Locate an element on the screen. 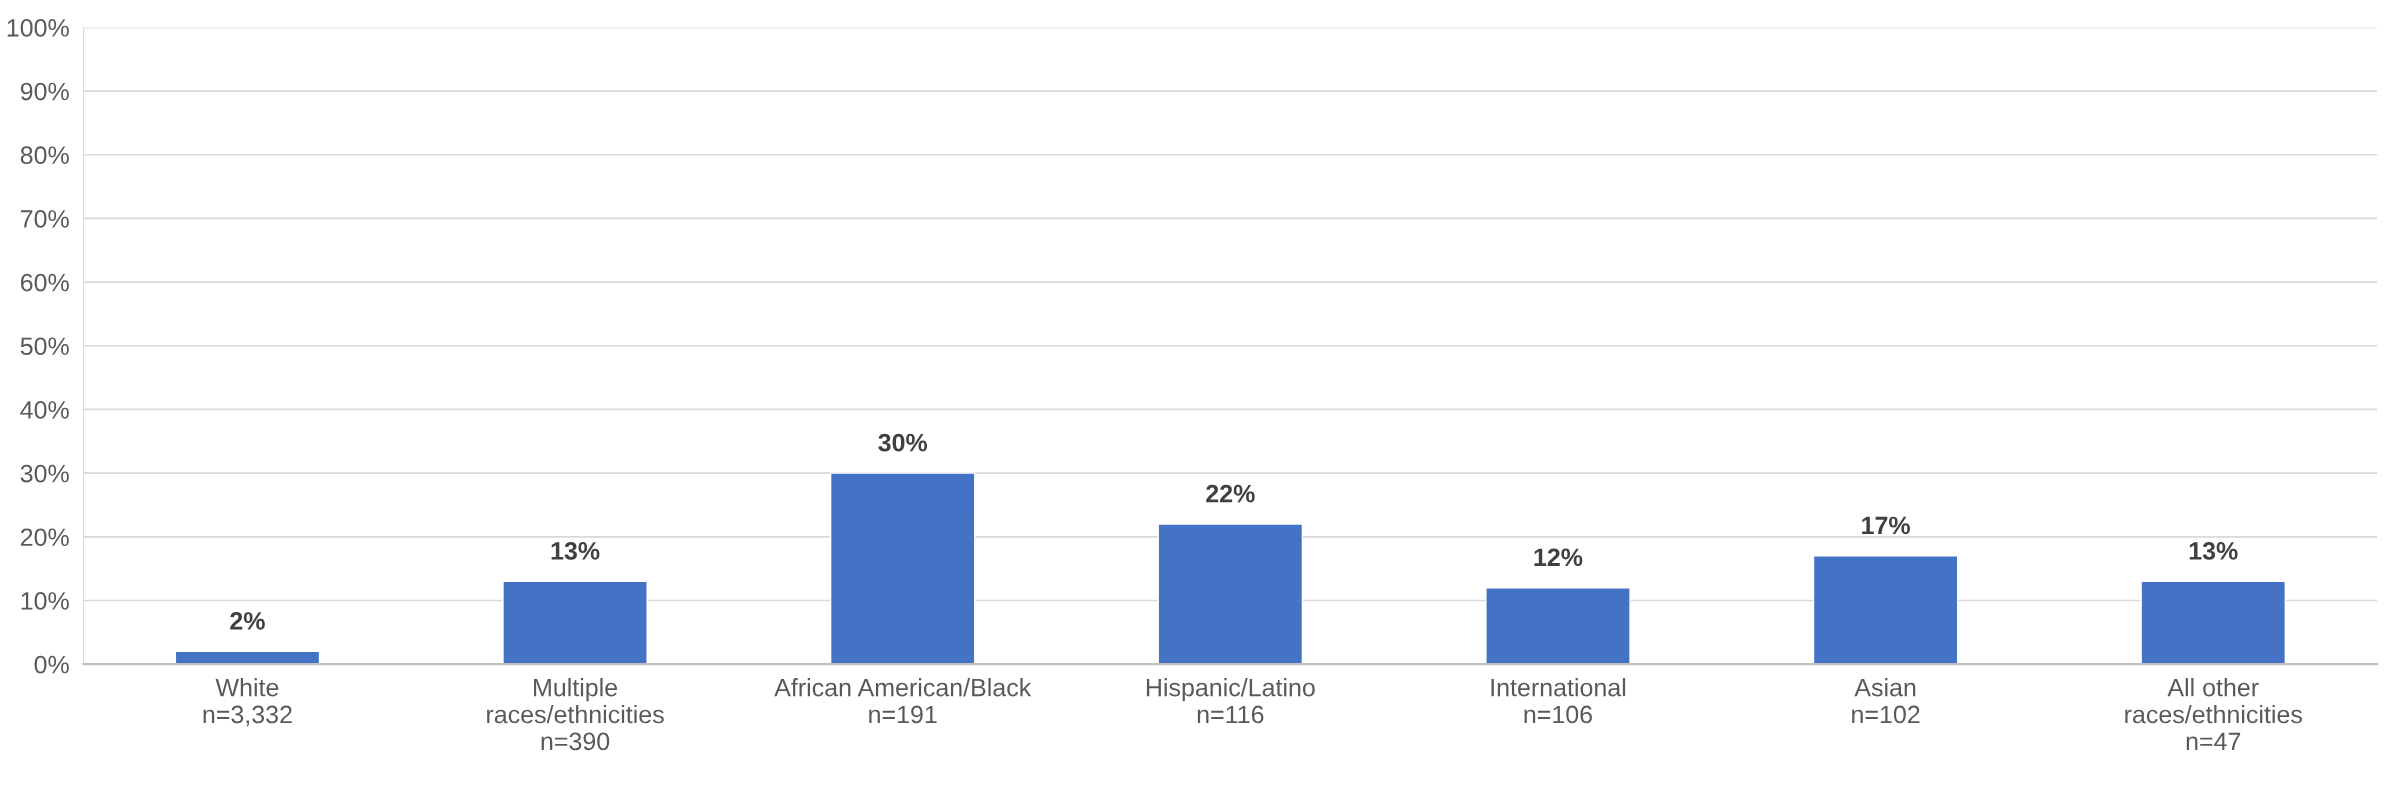 This screenshot has width=2389, height=806. y-tick-label: 70% is located at coordinates (44, 219).